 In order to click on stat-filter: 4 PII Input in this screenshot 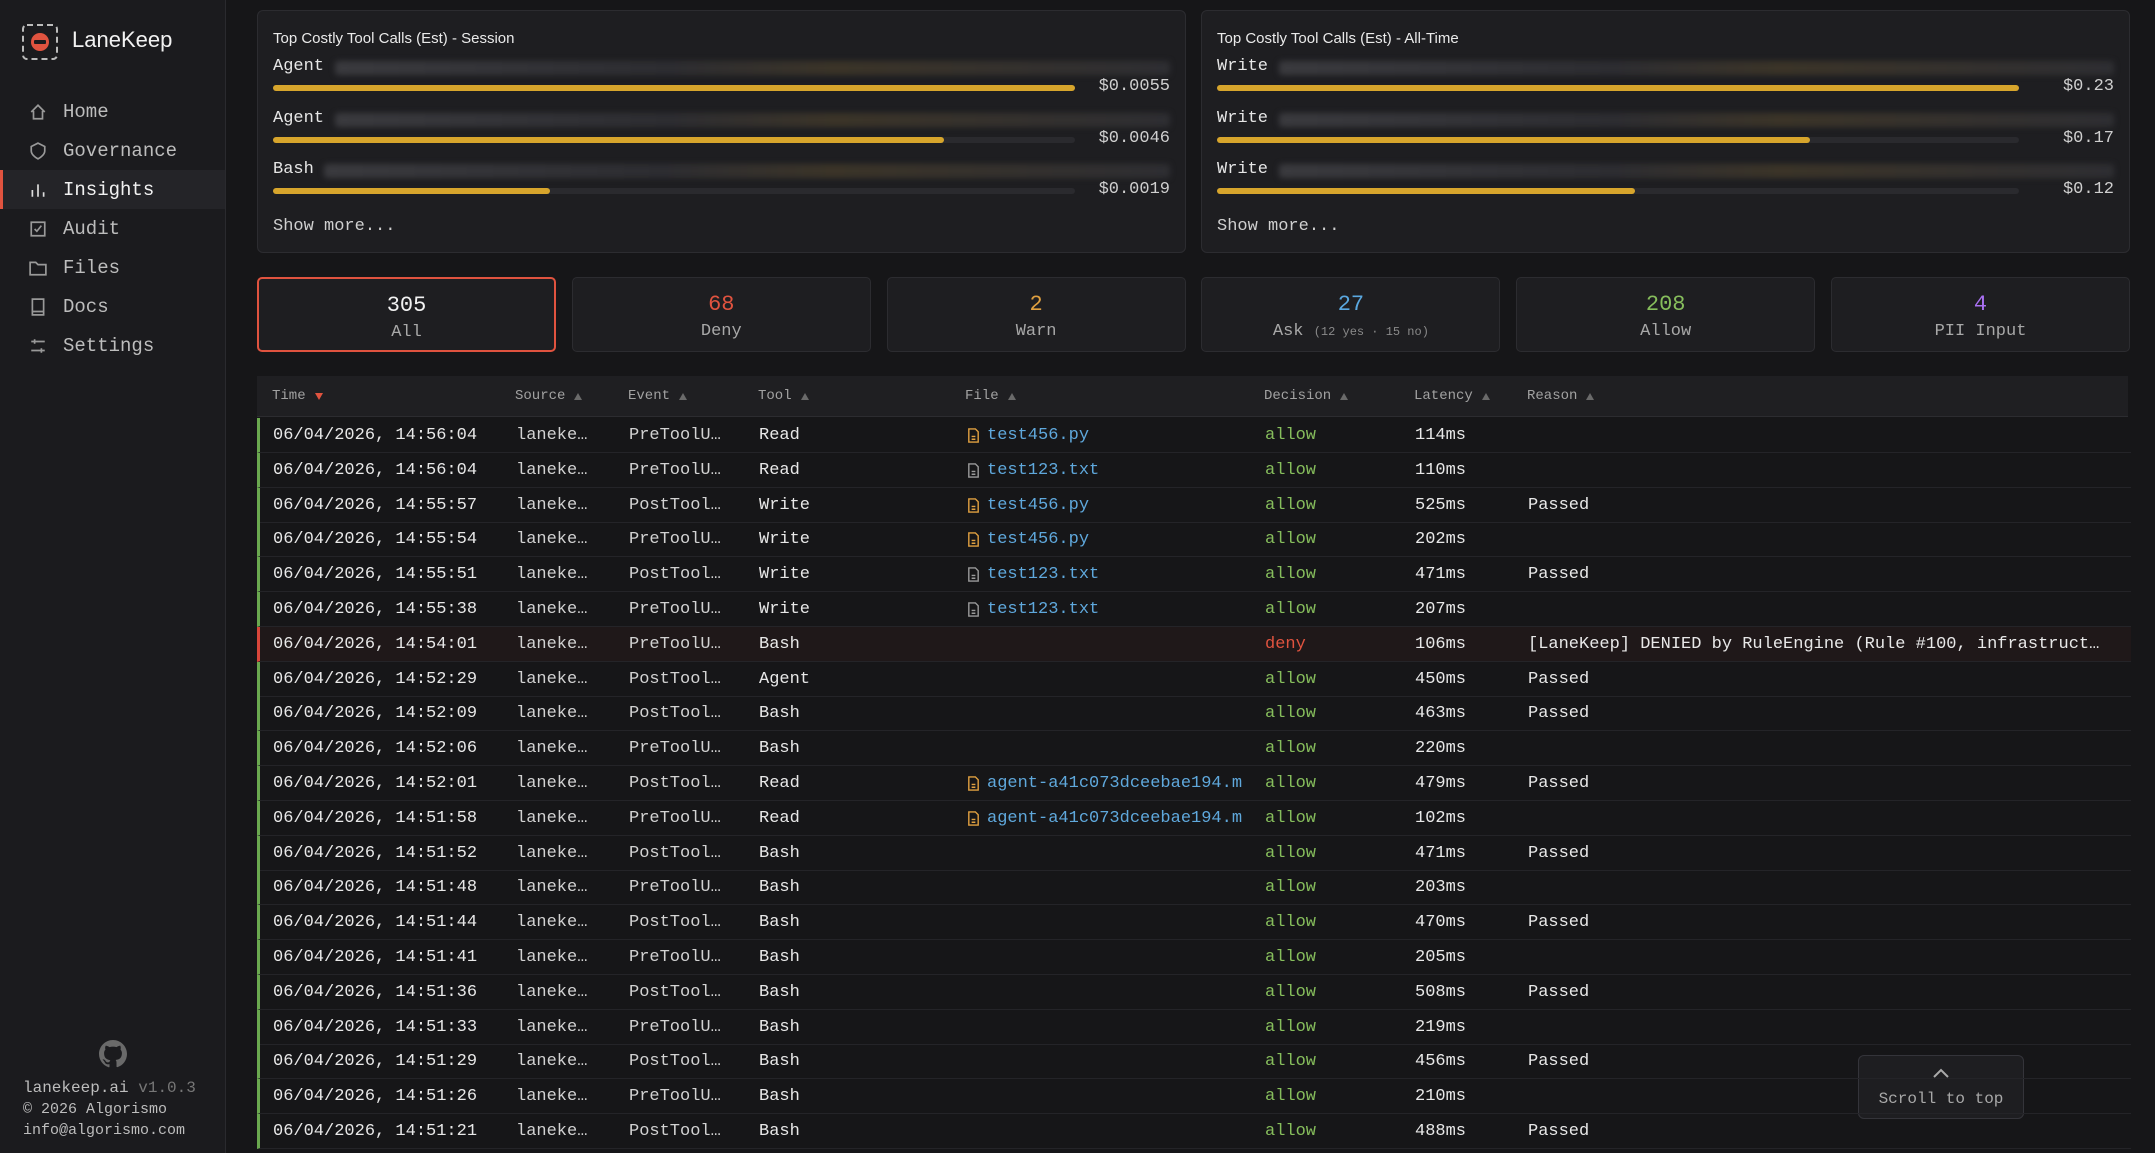, I will do `click(1980, 314)`.